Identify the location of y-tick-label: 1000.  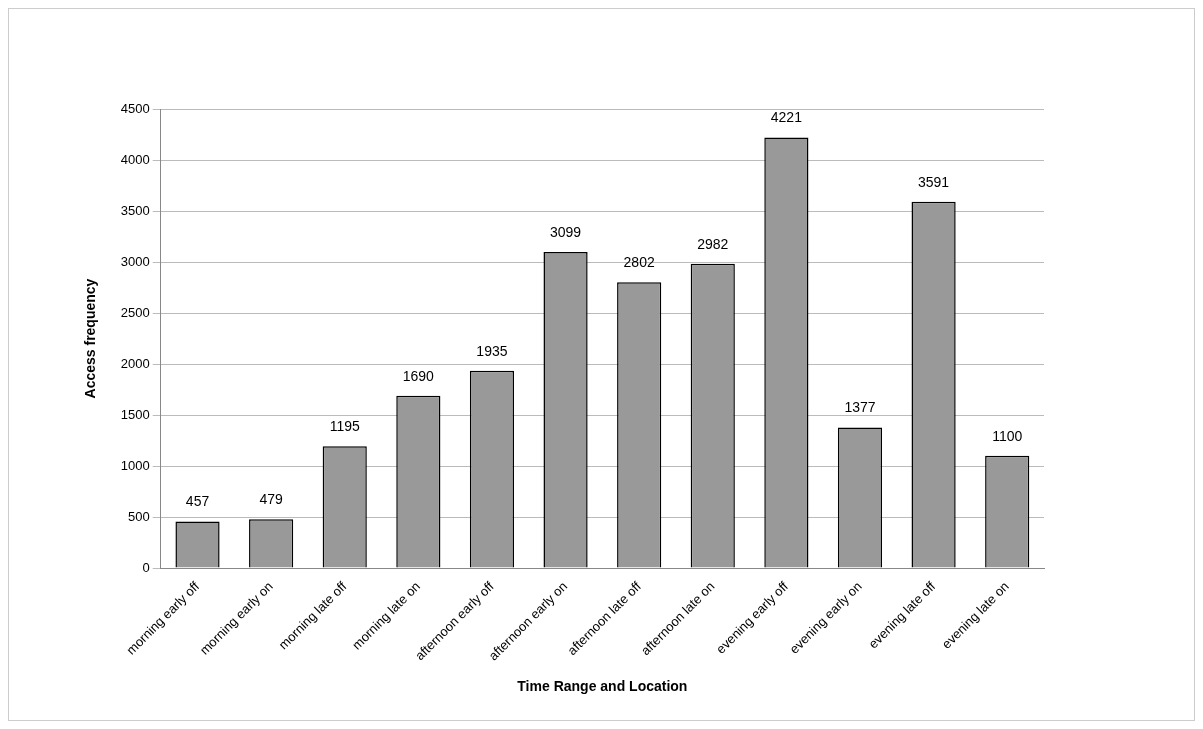
(135, 465).